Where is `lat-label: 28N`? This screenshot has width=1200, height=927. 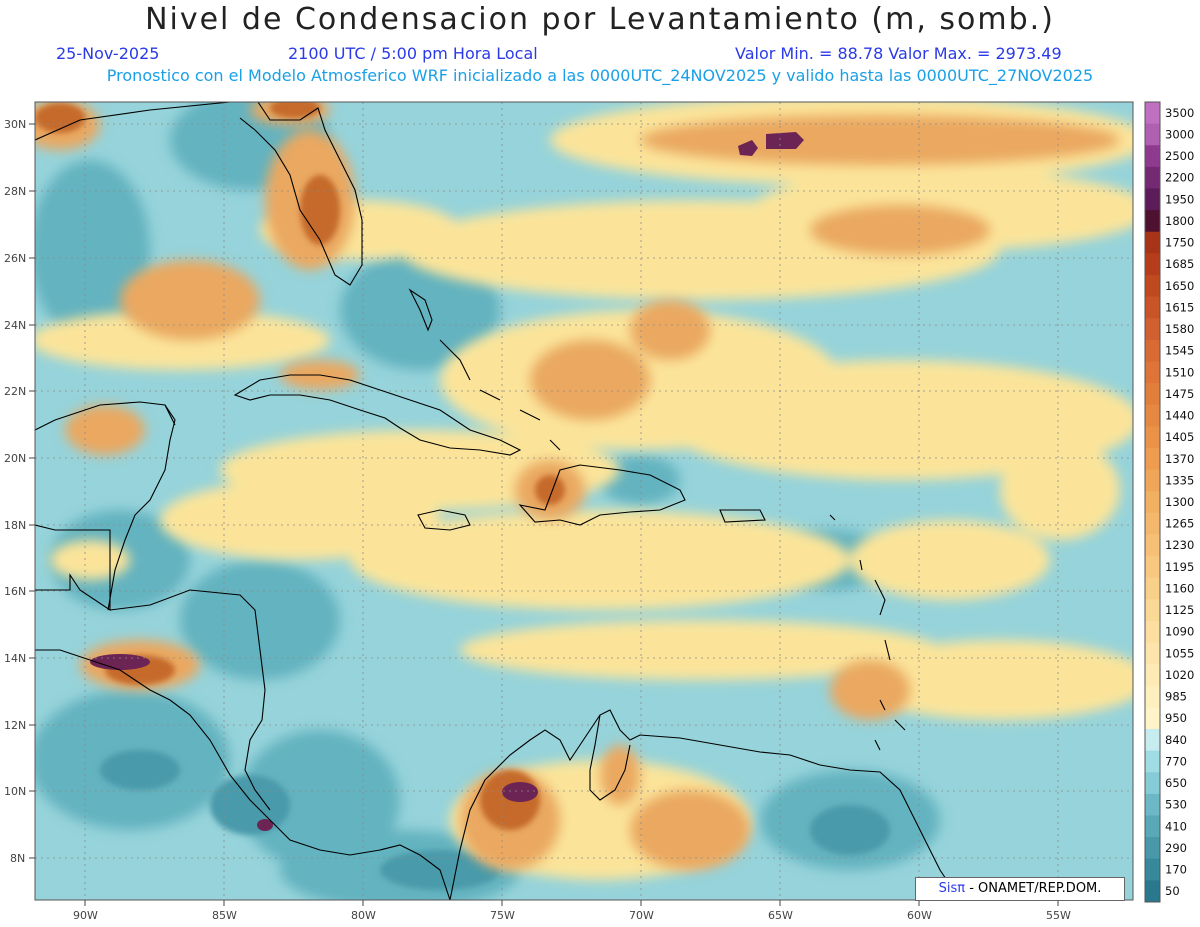
lat-label: 28N is located at coordinates (15, 191).